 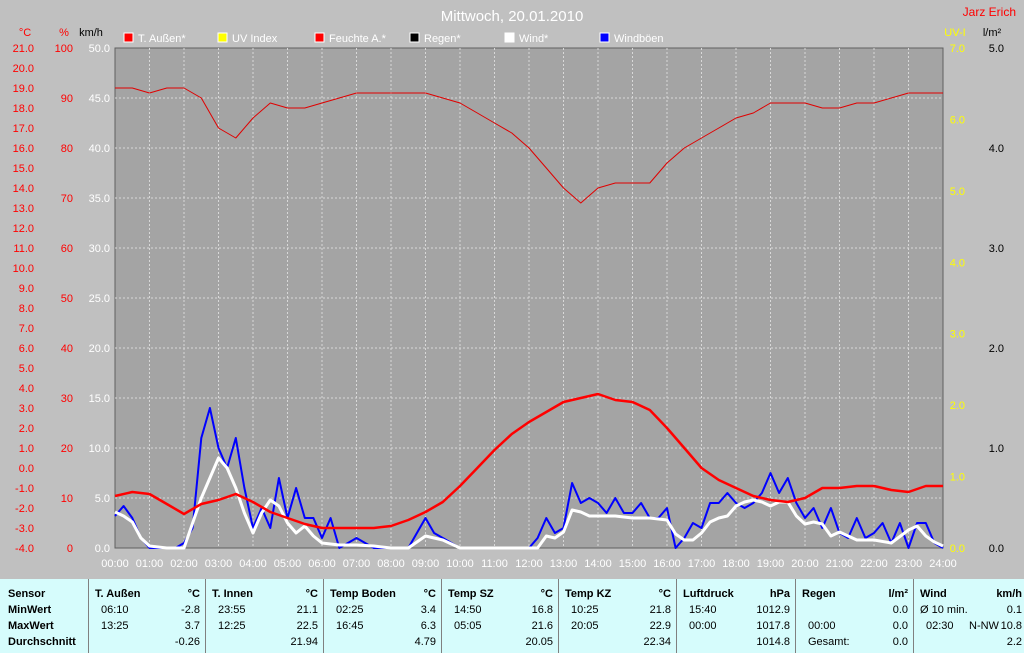 I want to click on temp-tick-label: 2.0, so click(x=26, y=429).